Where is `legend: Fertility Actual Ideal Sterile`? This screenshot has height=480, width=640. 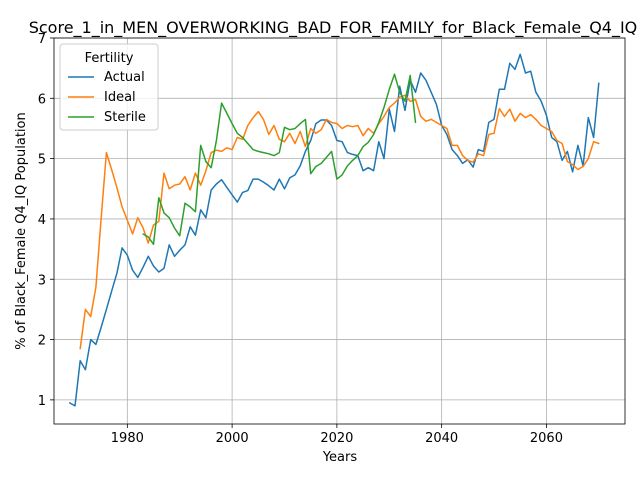
legend: Fertility Actual Ideal Sterile is located at coordinates (109, 87).